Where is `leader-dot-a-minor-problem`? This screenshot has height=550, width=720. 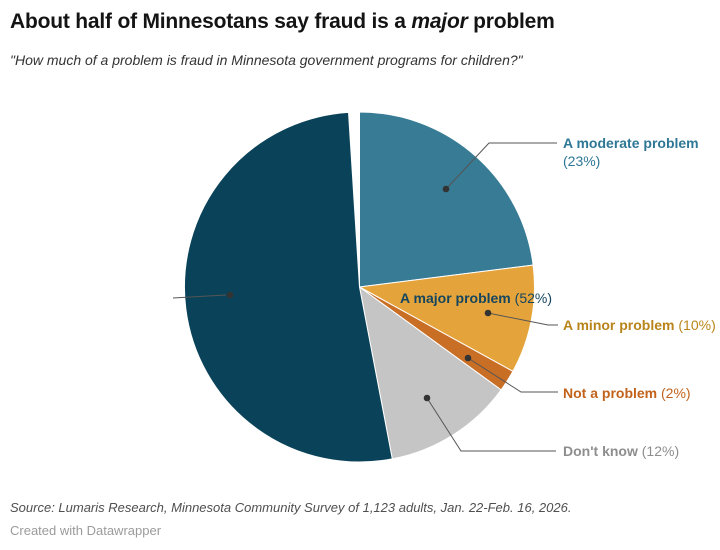 leader-dot-a-minor-problem is located at coordinates (488, 313).